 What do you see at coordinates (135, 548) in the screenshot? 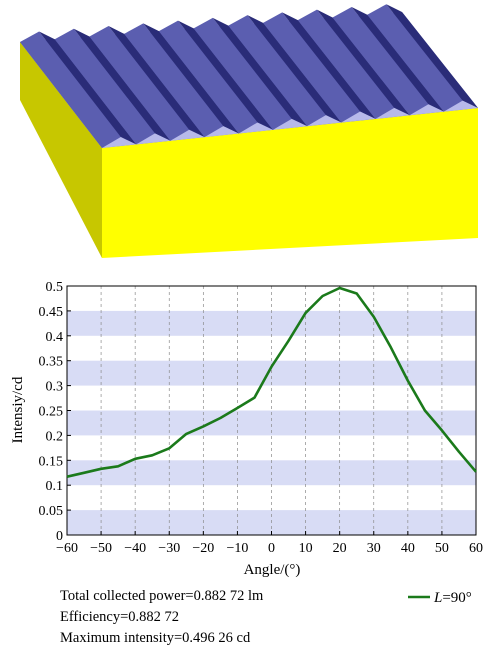
I see `x-tick-label: −40` at bounding box center [135, 548].